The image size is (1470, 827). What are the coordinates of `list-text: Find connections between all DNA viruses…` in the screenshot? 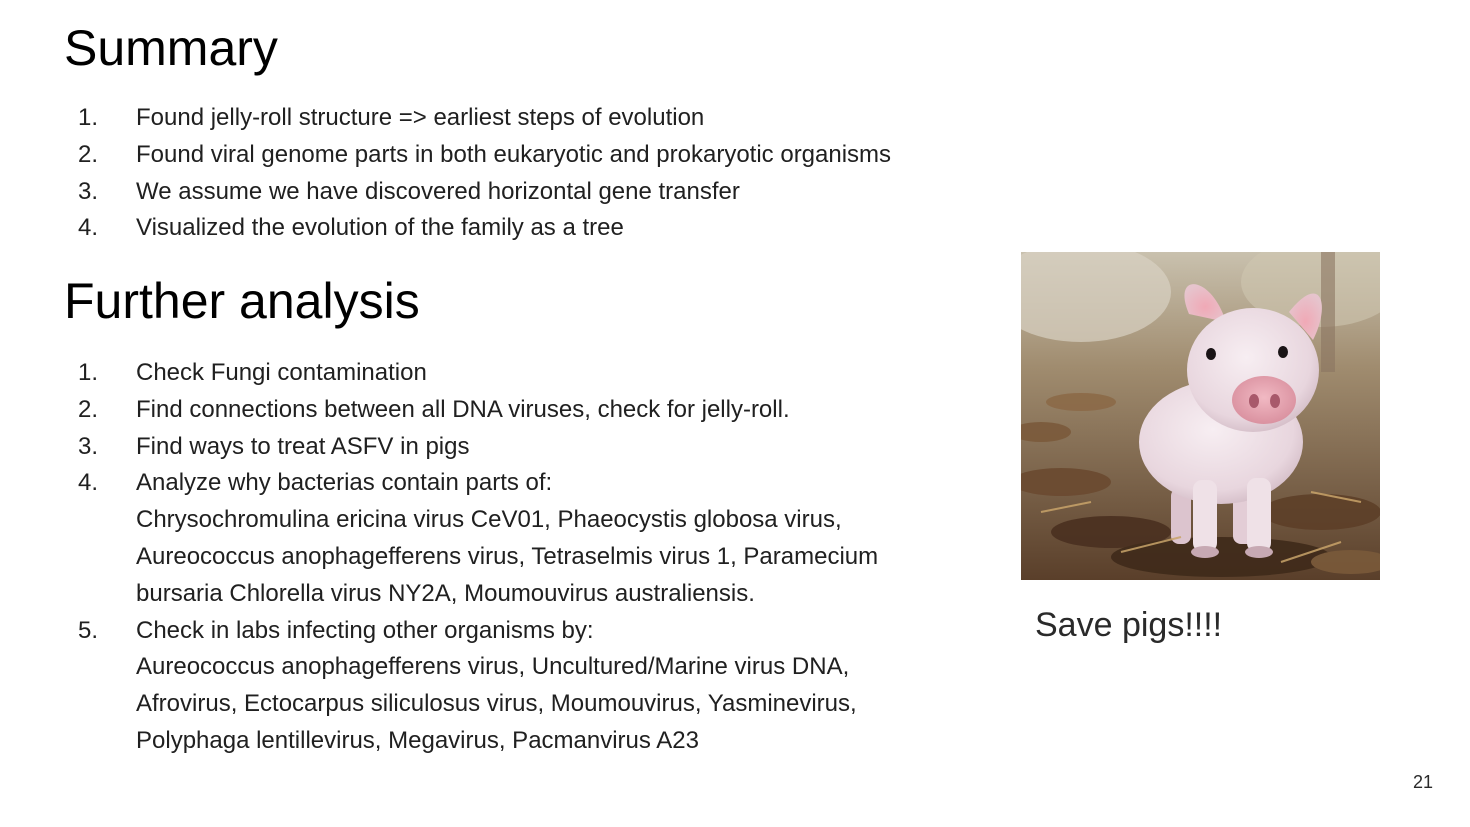 It's located at (463, 409).